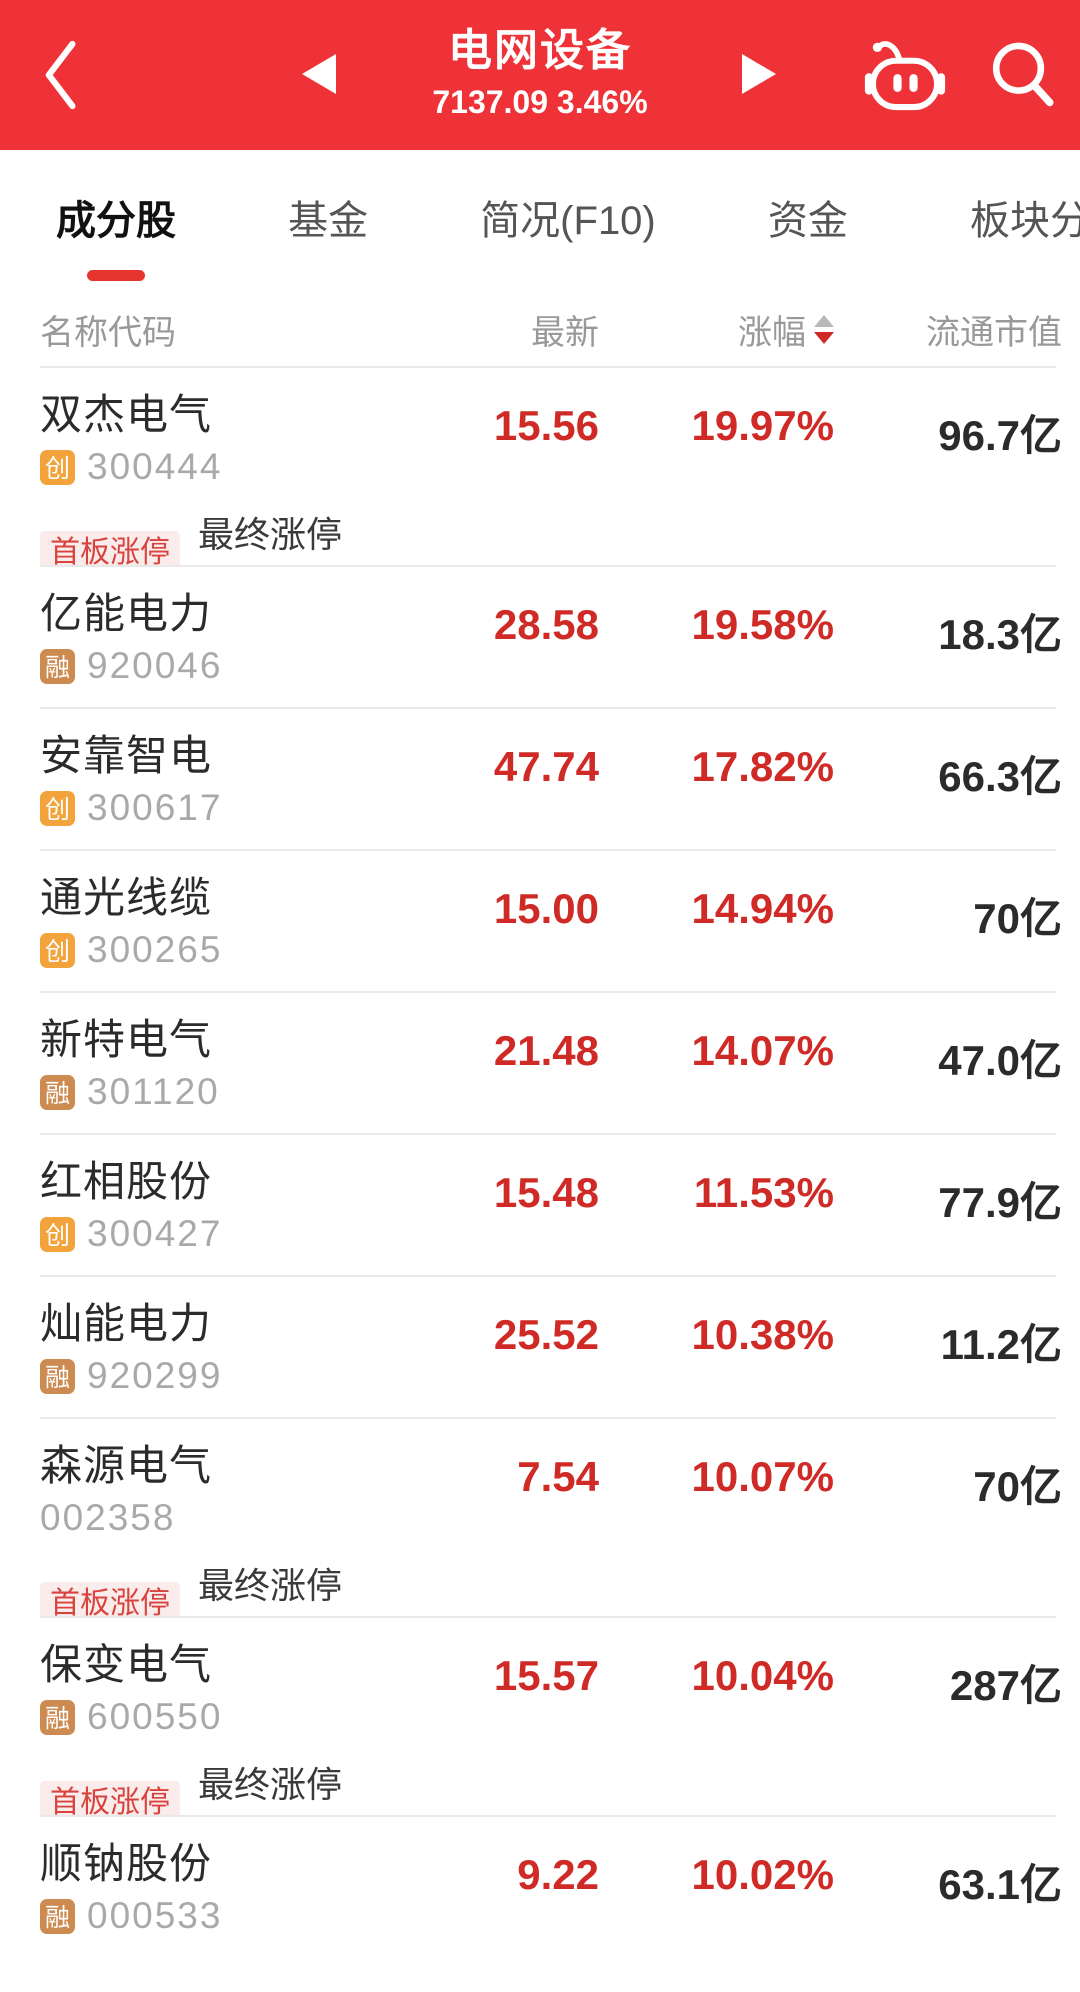 Image resolution: width=1080 pixels, height=1992 pixels. Describe the element at coordinates (546, 624) in the screenshot. I see `latest-price: 28.58` at that location.